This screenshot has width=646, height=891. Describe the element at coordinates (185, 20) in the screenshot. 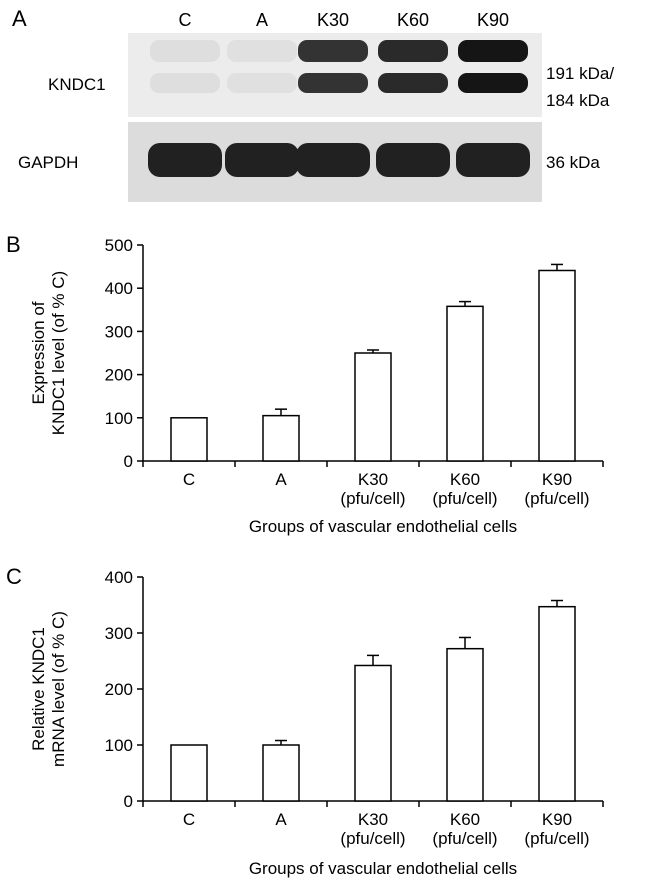

I see `lane-label-c: C` at that location.